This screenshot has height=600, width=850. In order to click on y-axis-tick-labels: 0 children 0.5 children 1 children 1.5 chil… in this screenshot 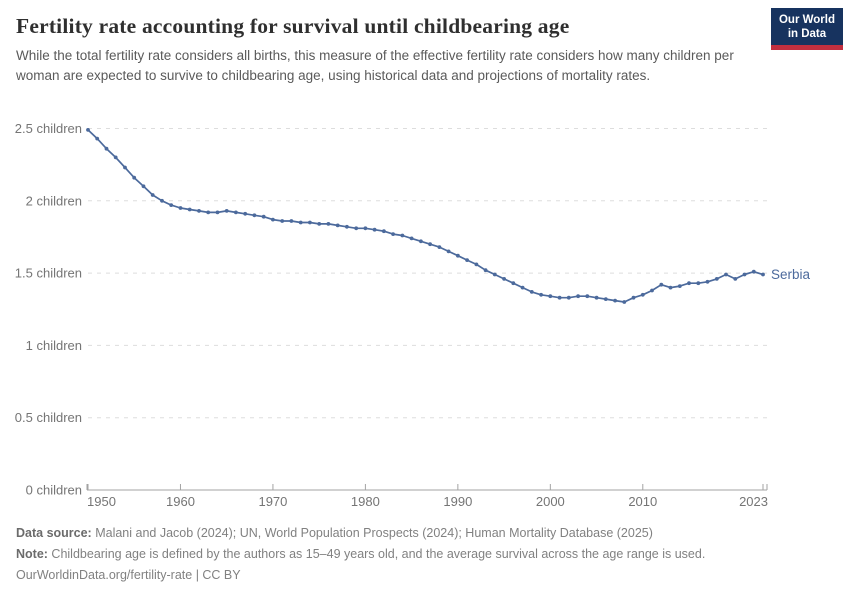, I will do `click(48, 309)`.